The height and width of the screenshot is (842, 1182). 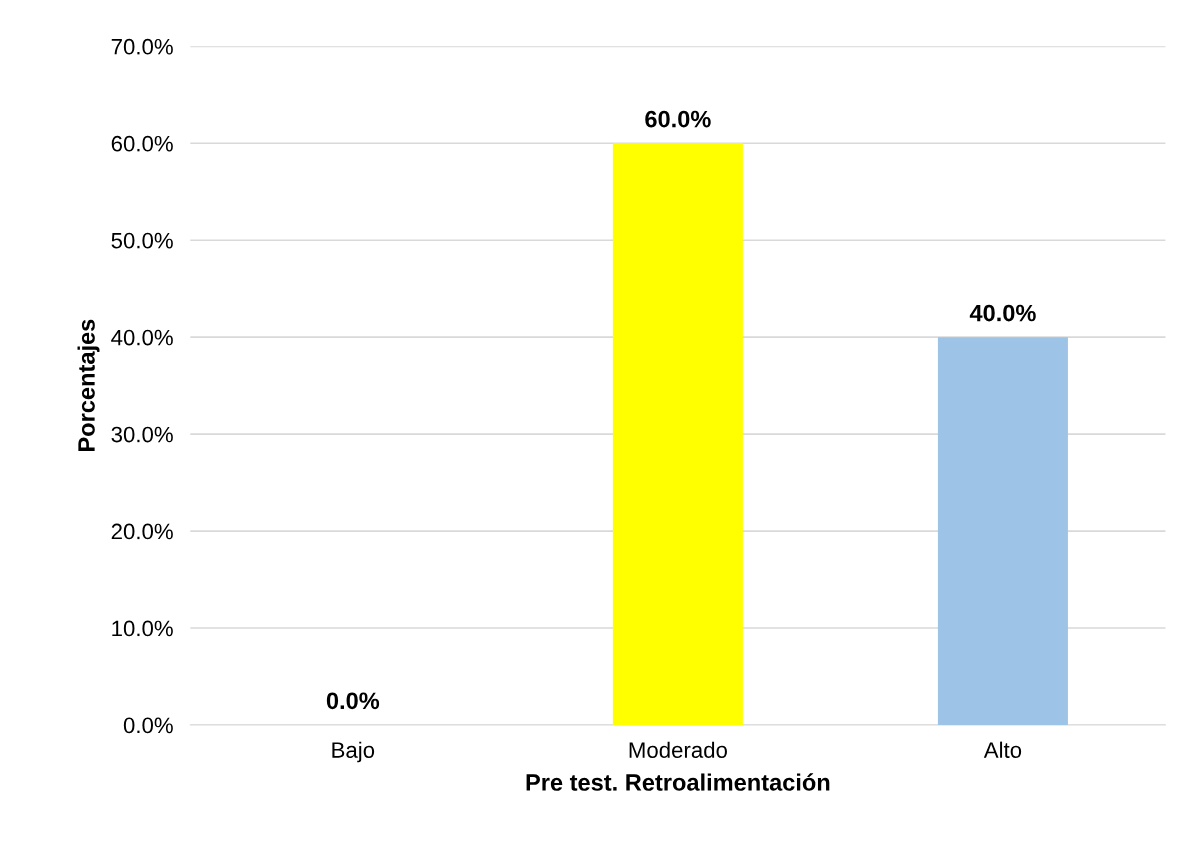 I want to click on data-label: 40.0%, so click(x=1002, y=313).